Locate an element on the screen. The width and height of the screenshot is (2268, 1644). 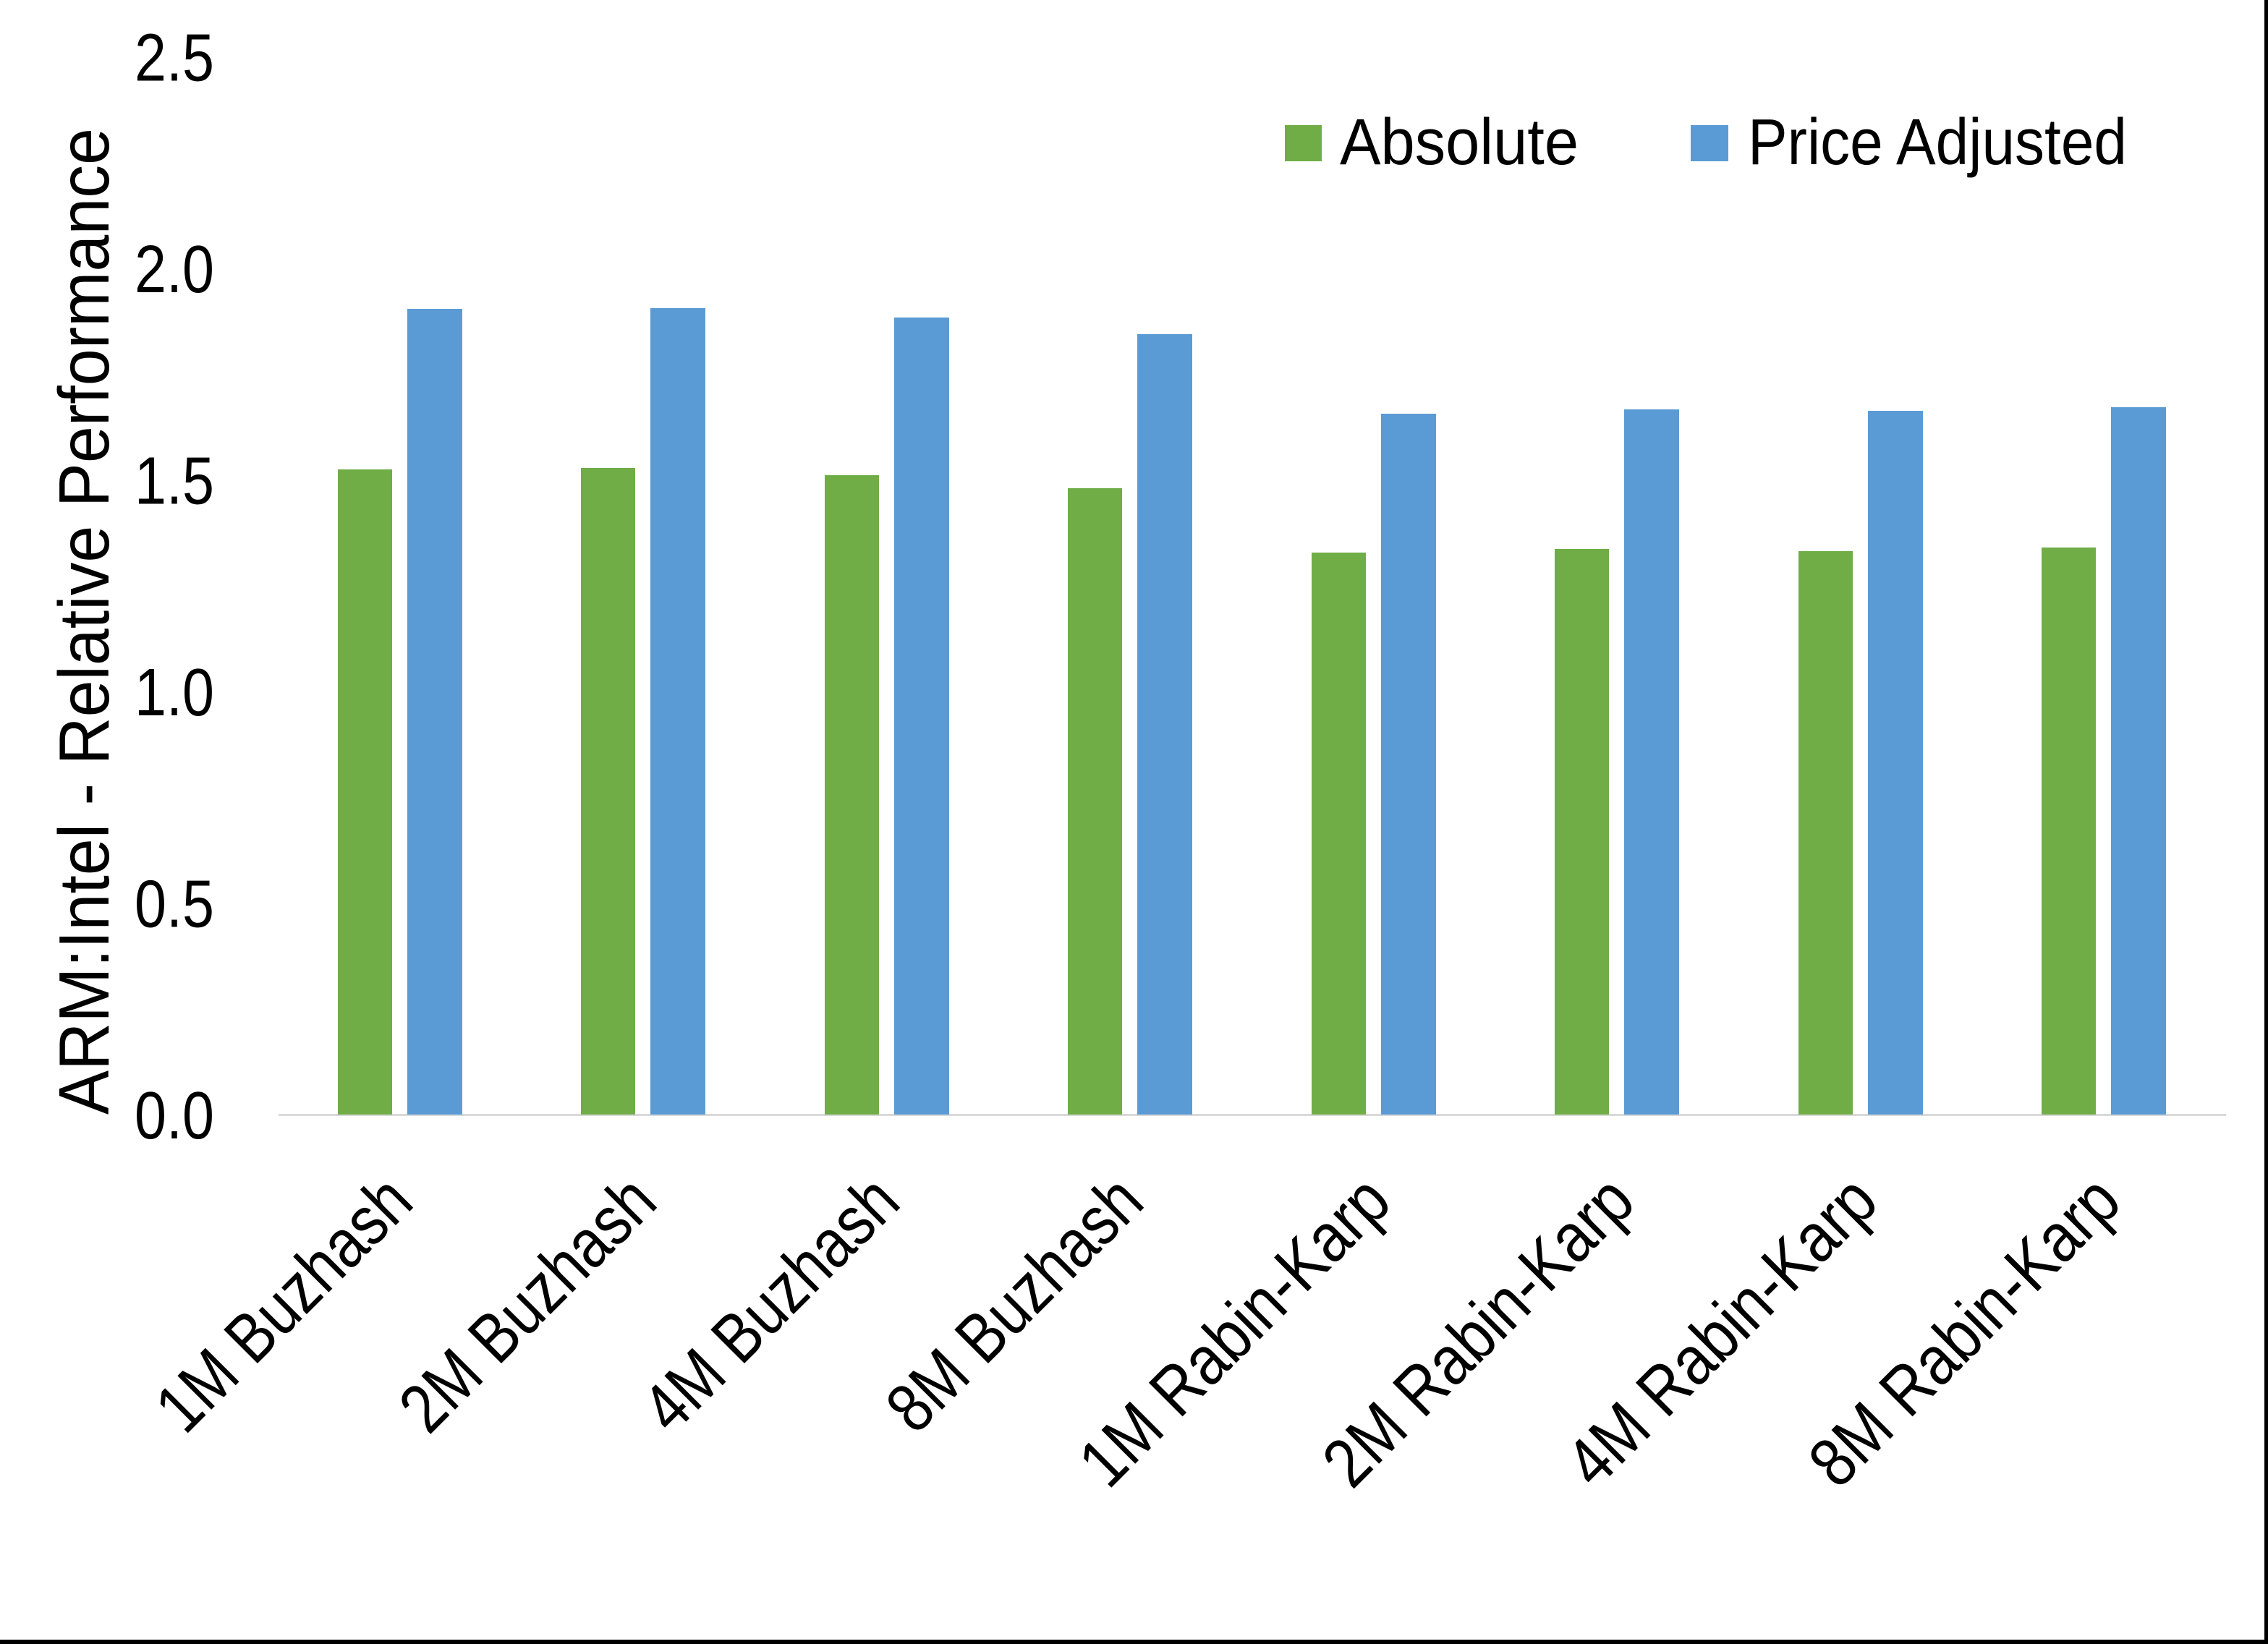
svg-text: 1.0 is located at coordinates (174, 692).